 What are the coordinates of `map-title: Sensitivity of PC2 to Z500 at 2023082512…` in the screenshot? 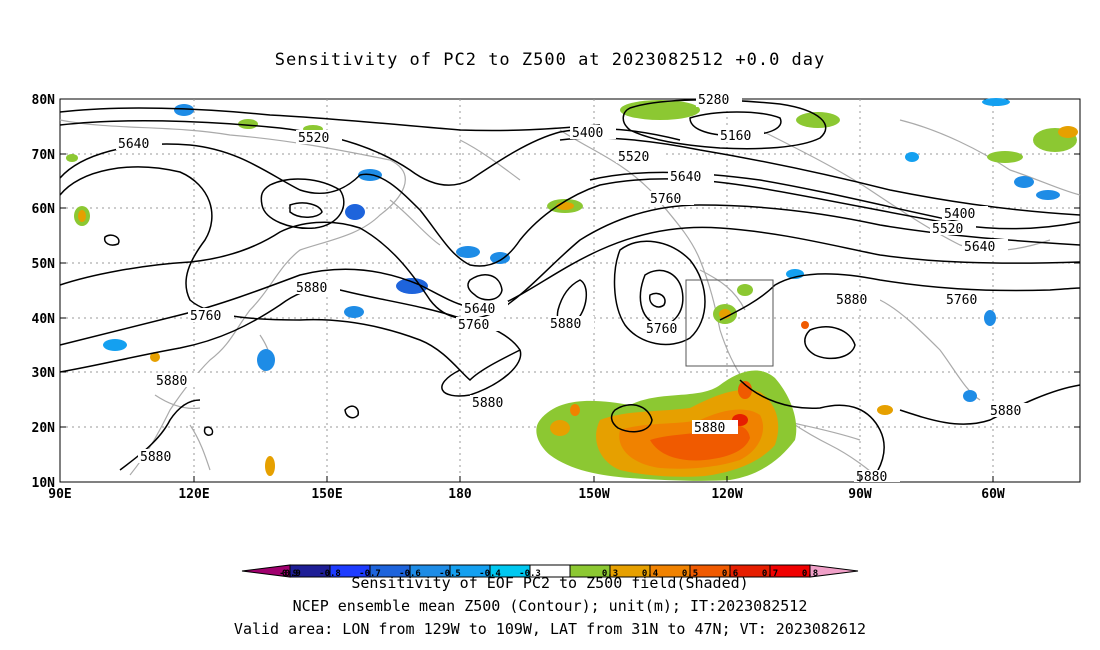 It's located at (550, 60).